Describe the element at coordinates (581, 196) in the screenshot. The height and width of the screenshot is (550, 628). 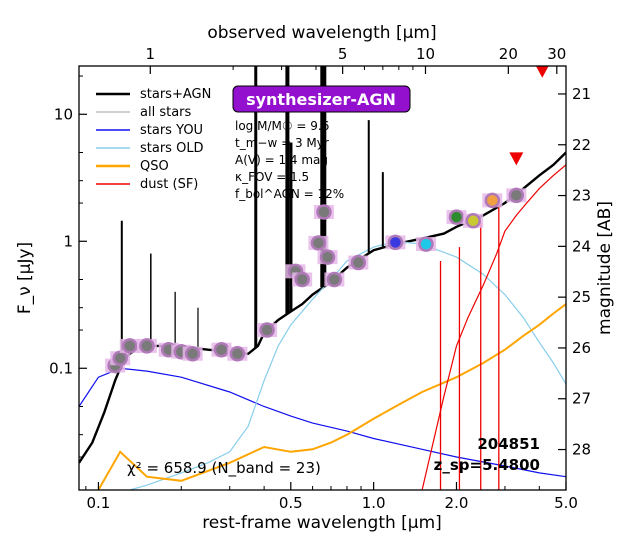
I see `right-tick-label: 23` at that location.